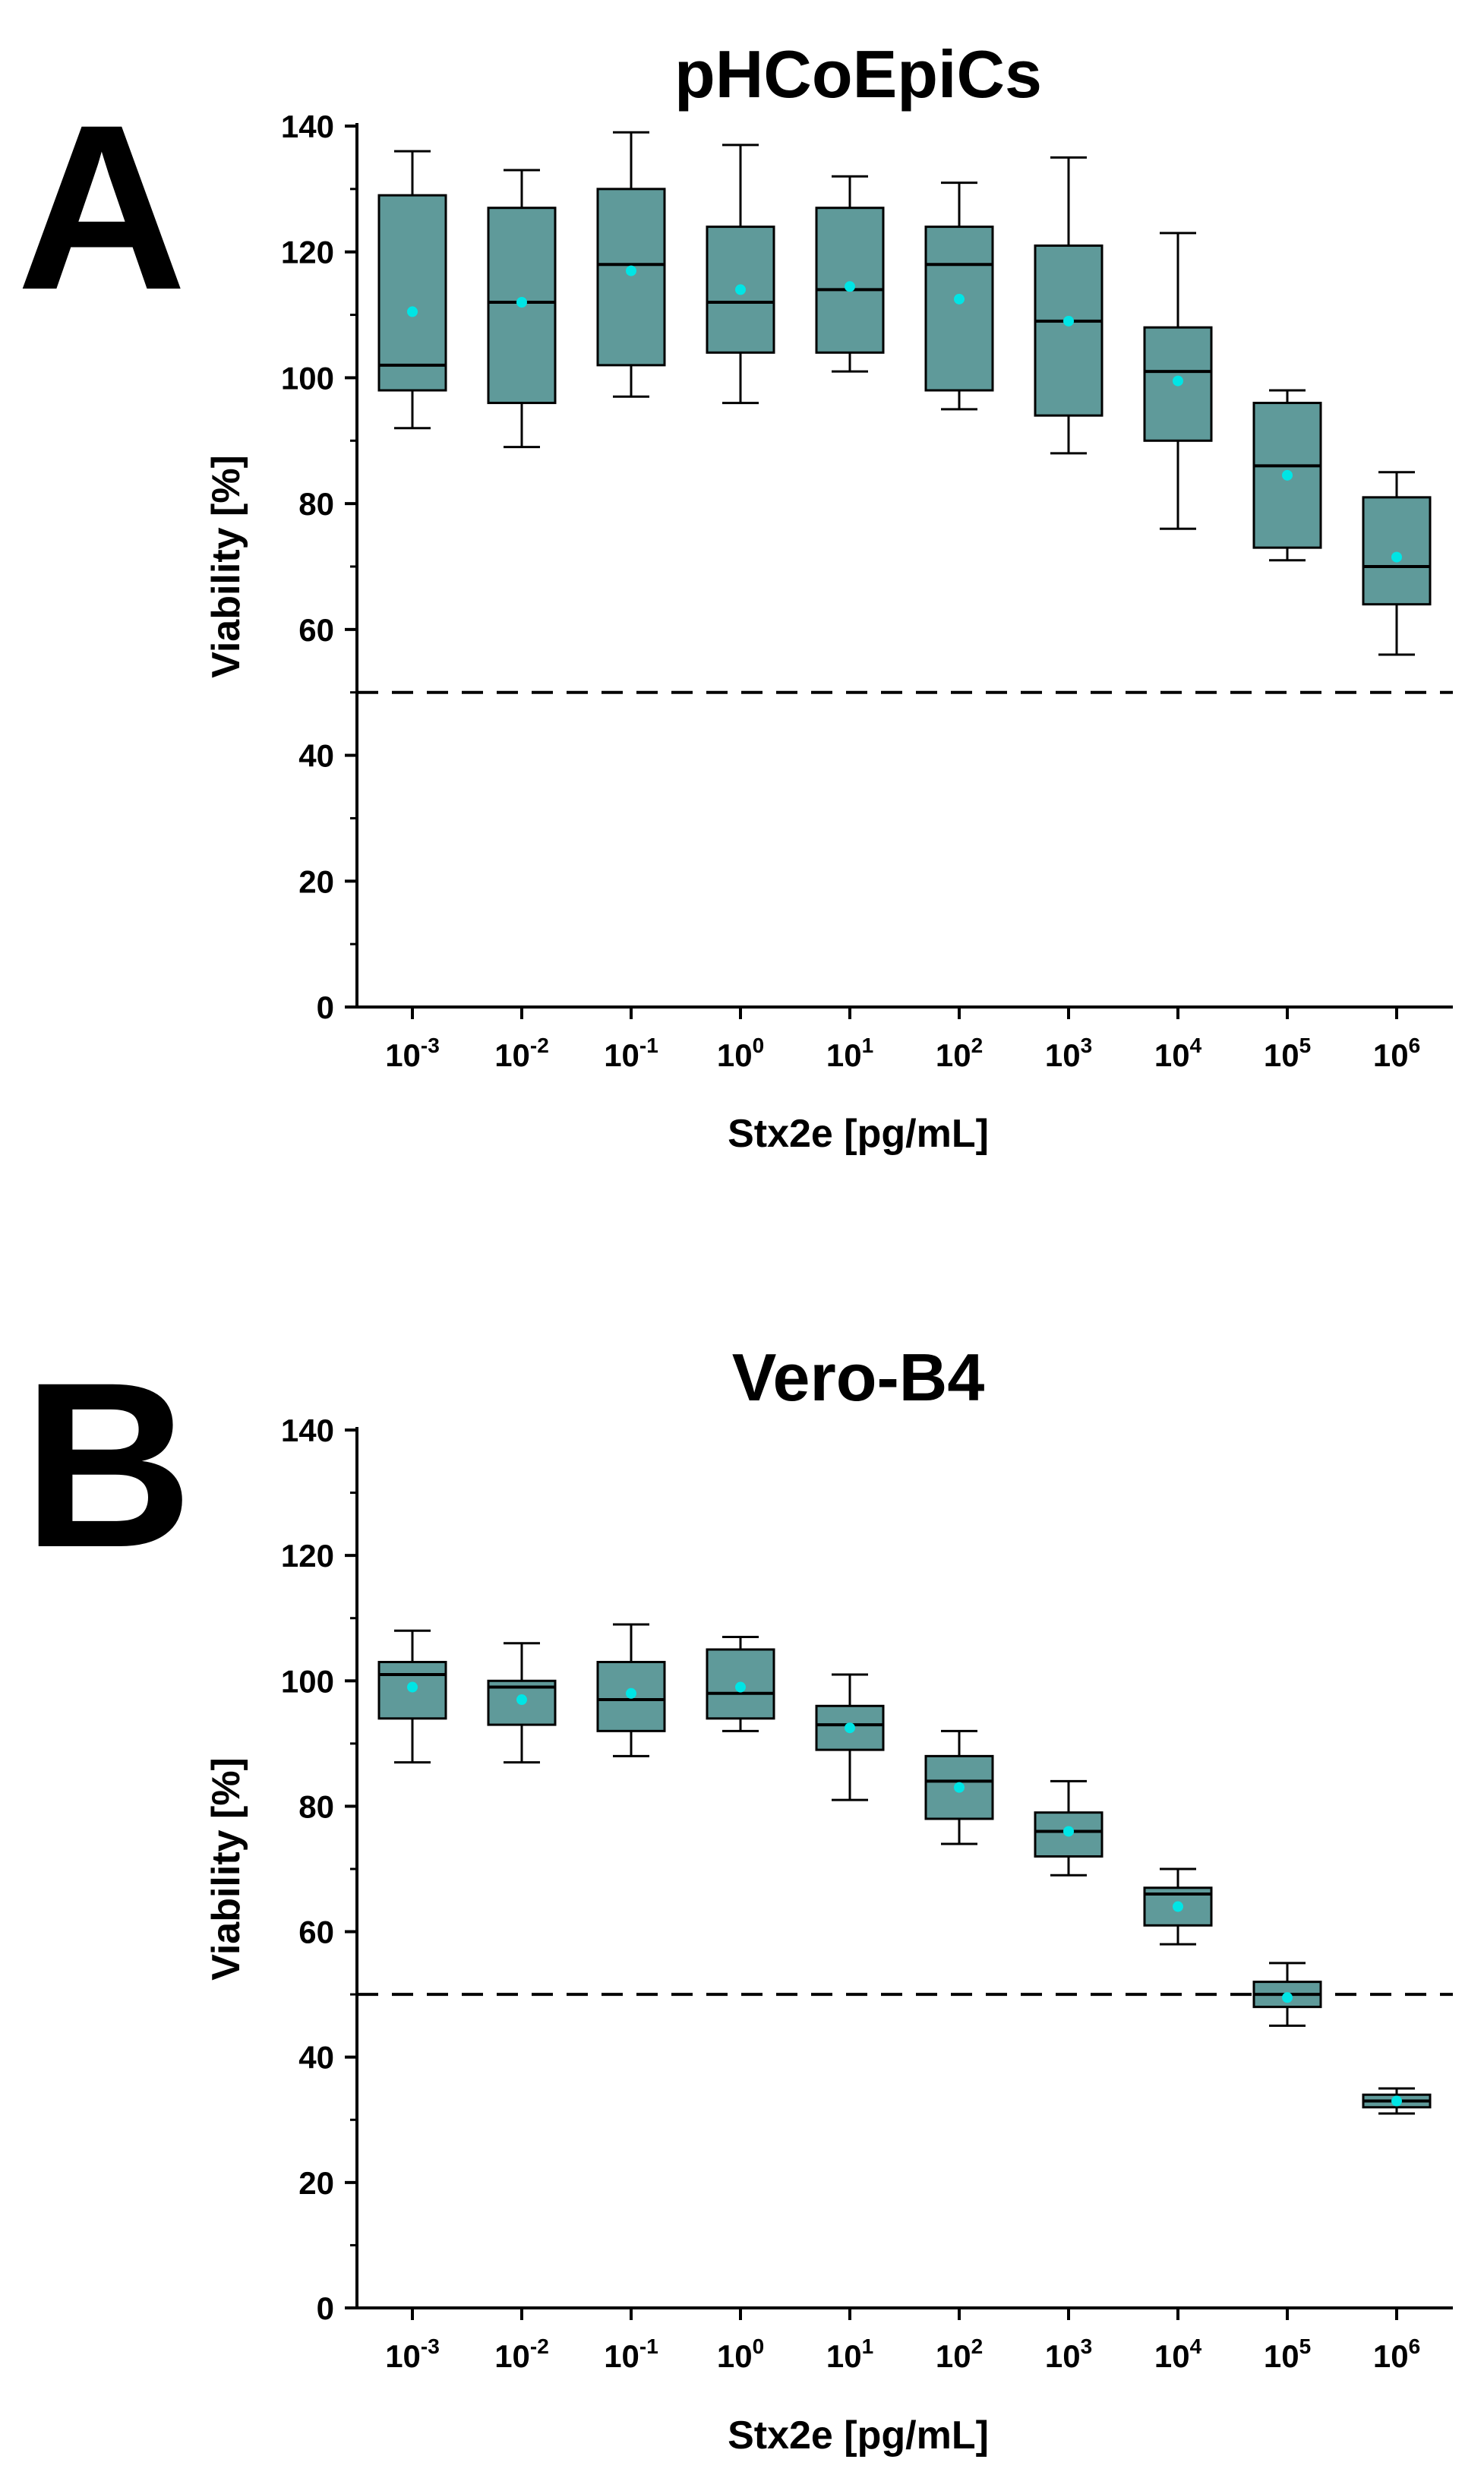  I want to click on chart-title: pHCoEpiCs, so click(858, 74).